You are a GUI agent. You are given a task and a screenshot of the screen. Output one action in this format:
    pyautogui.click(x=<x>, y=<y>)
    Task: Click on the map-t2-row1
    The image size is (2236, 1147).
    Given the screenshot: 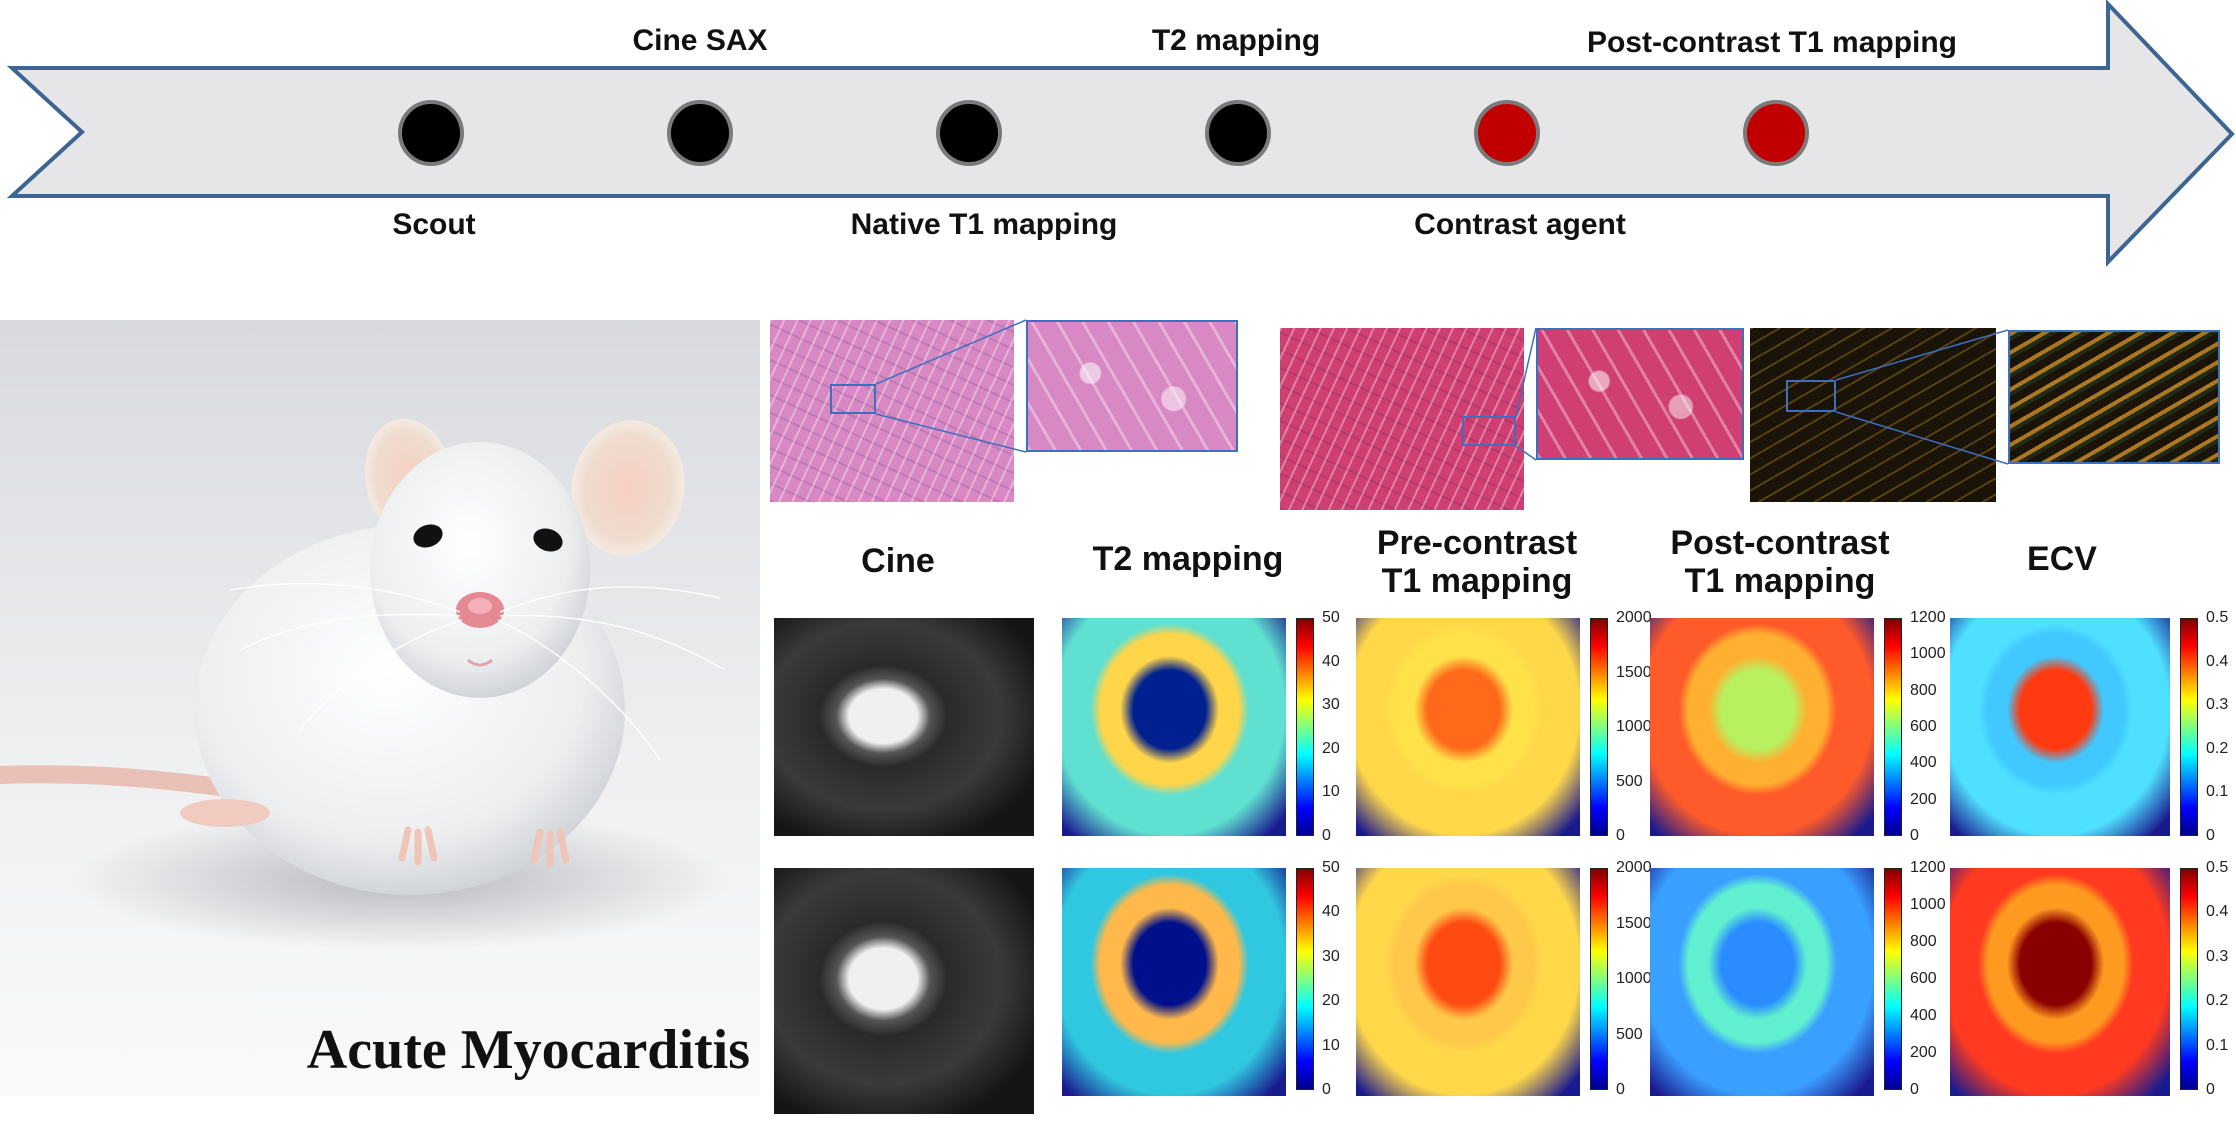 What is the action you would take?
    pyautogui.click(x=1174, y=727)
    